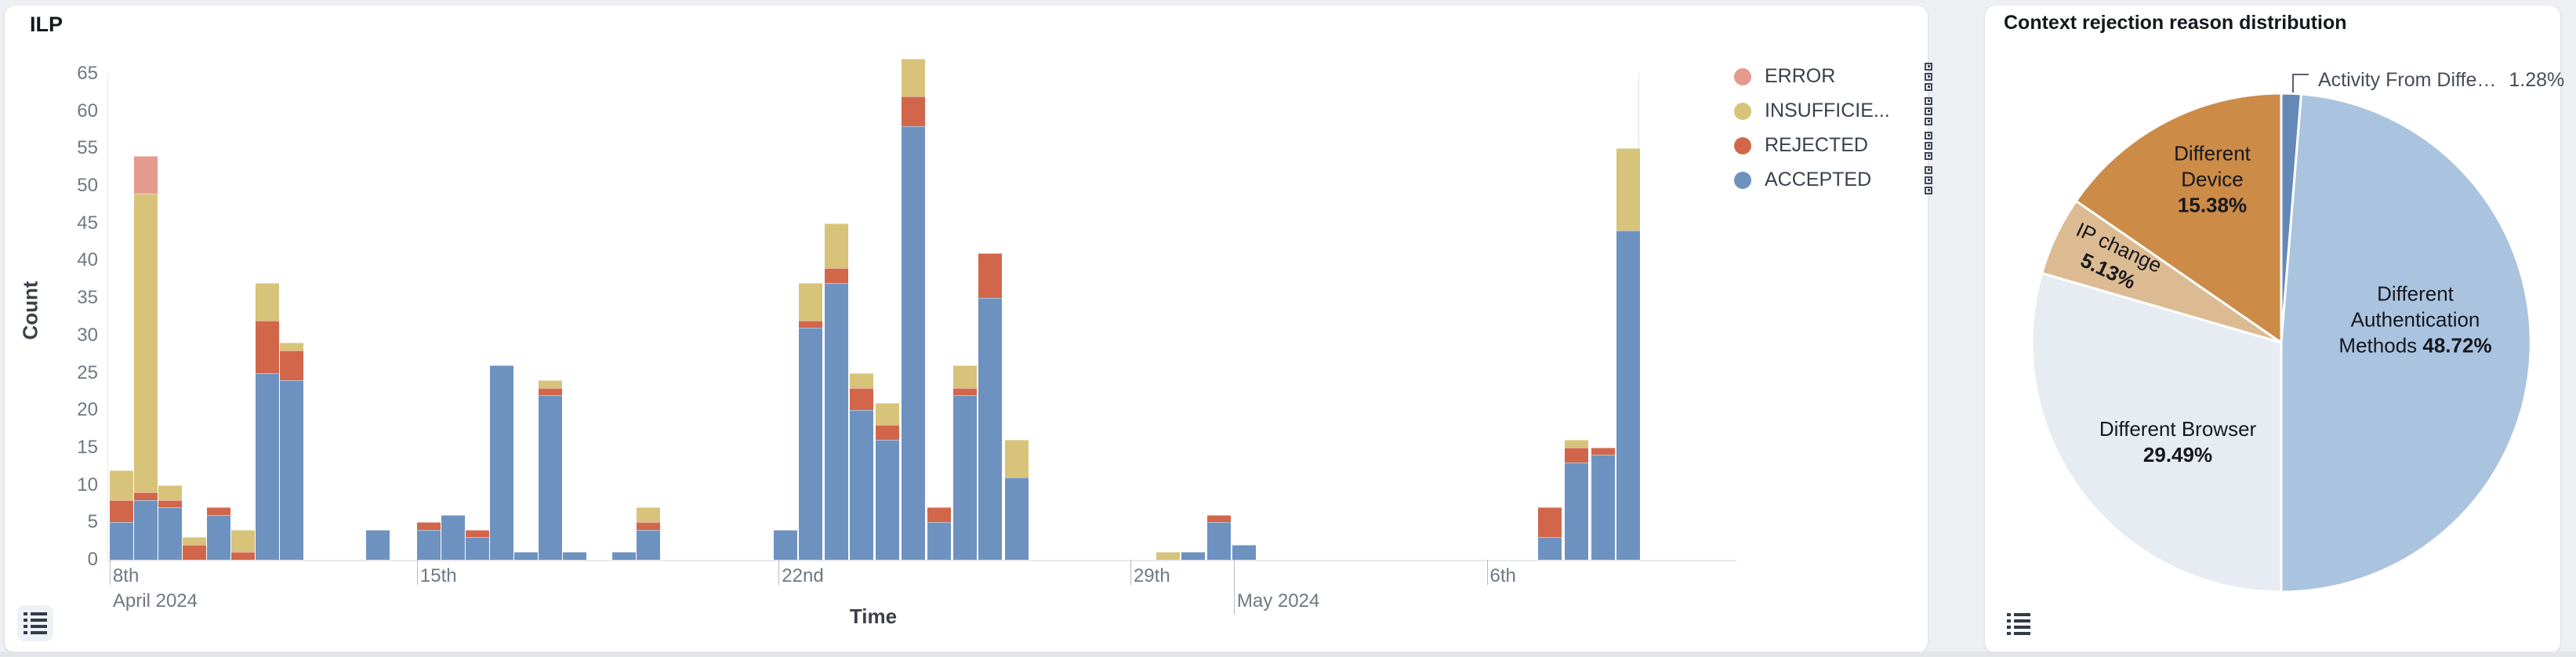 The height and width of the screenshot is (657, 2576). Describe the element at coordinates (1834, 76) in the screenshot. I see `legend-item-error: ERROR` at that location.